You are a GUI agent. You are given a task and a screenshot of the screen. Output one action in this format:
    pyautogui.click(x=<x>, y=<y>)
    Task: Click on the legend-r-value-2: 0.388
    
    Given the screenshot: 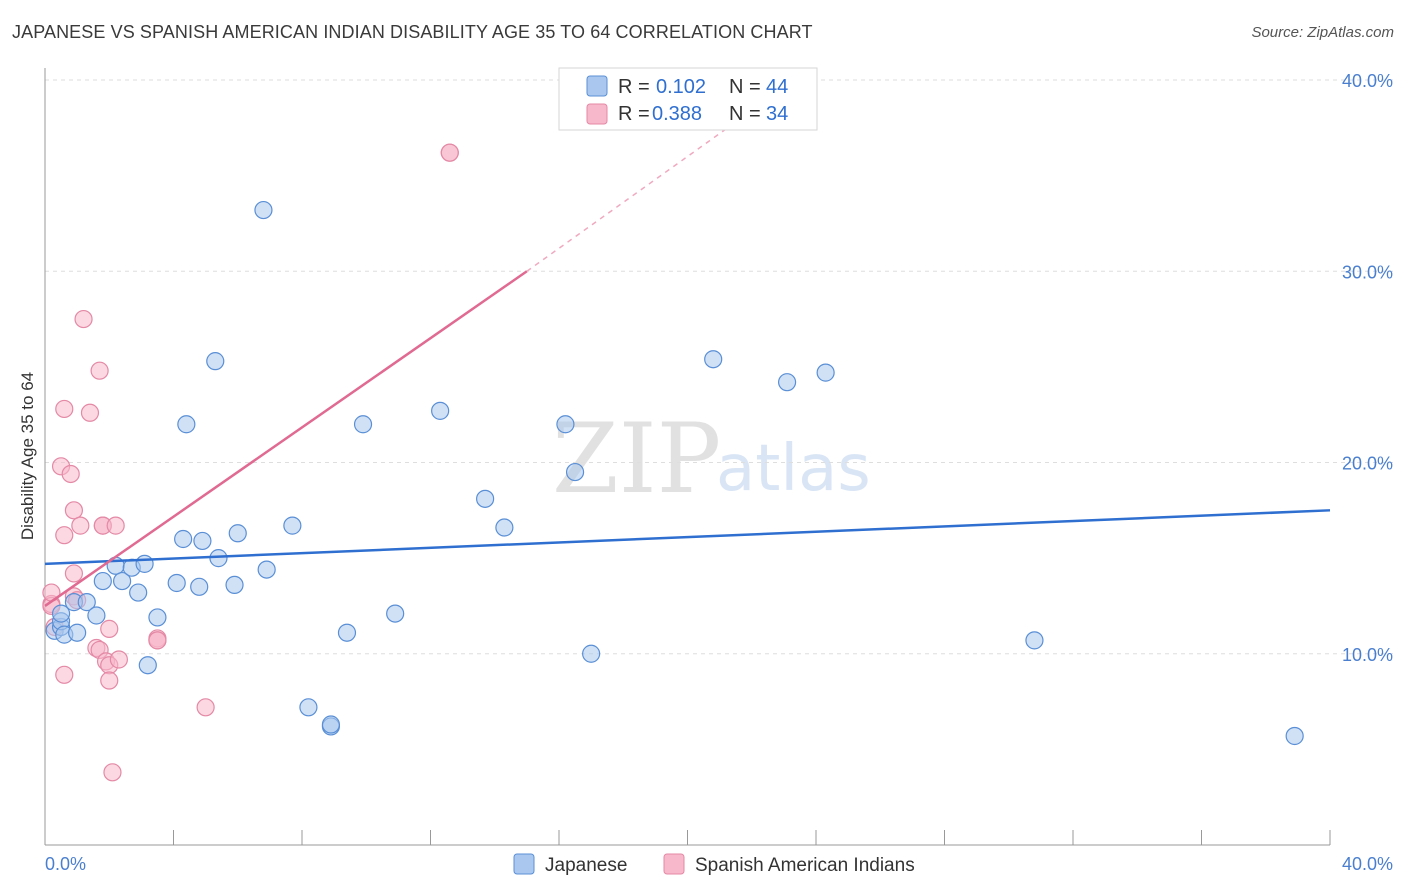 What is the action you would take?
    pyautogui.click(x=677, y=114)
    